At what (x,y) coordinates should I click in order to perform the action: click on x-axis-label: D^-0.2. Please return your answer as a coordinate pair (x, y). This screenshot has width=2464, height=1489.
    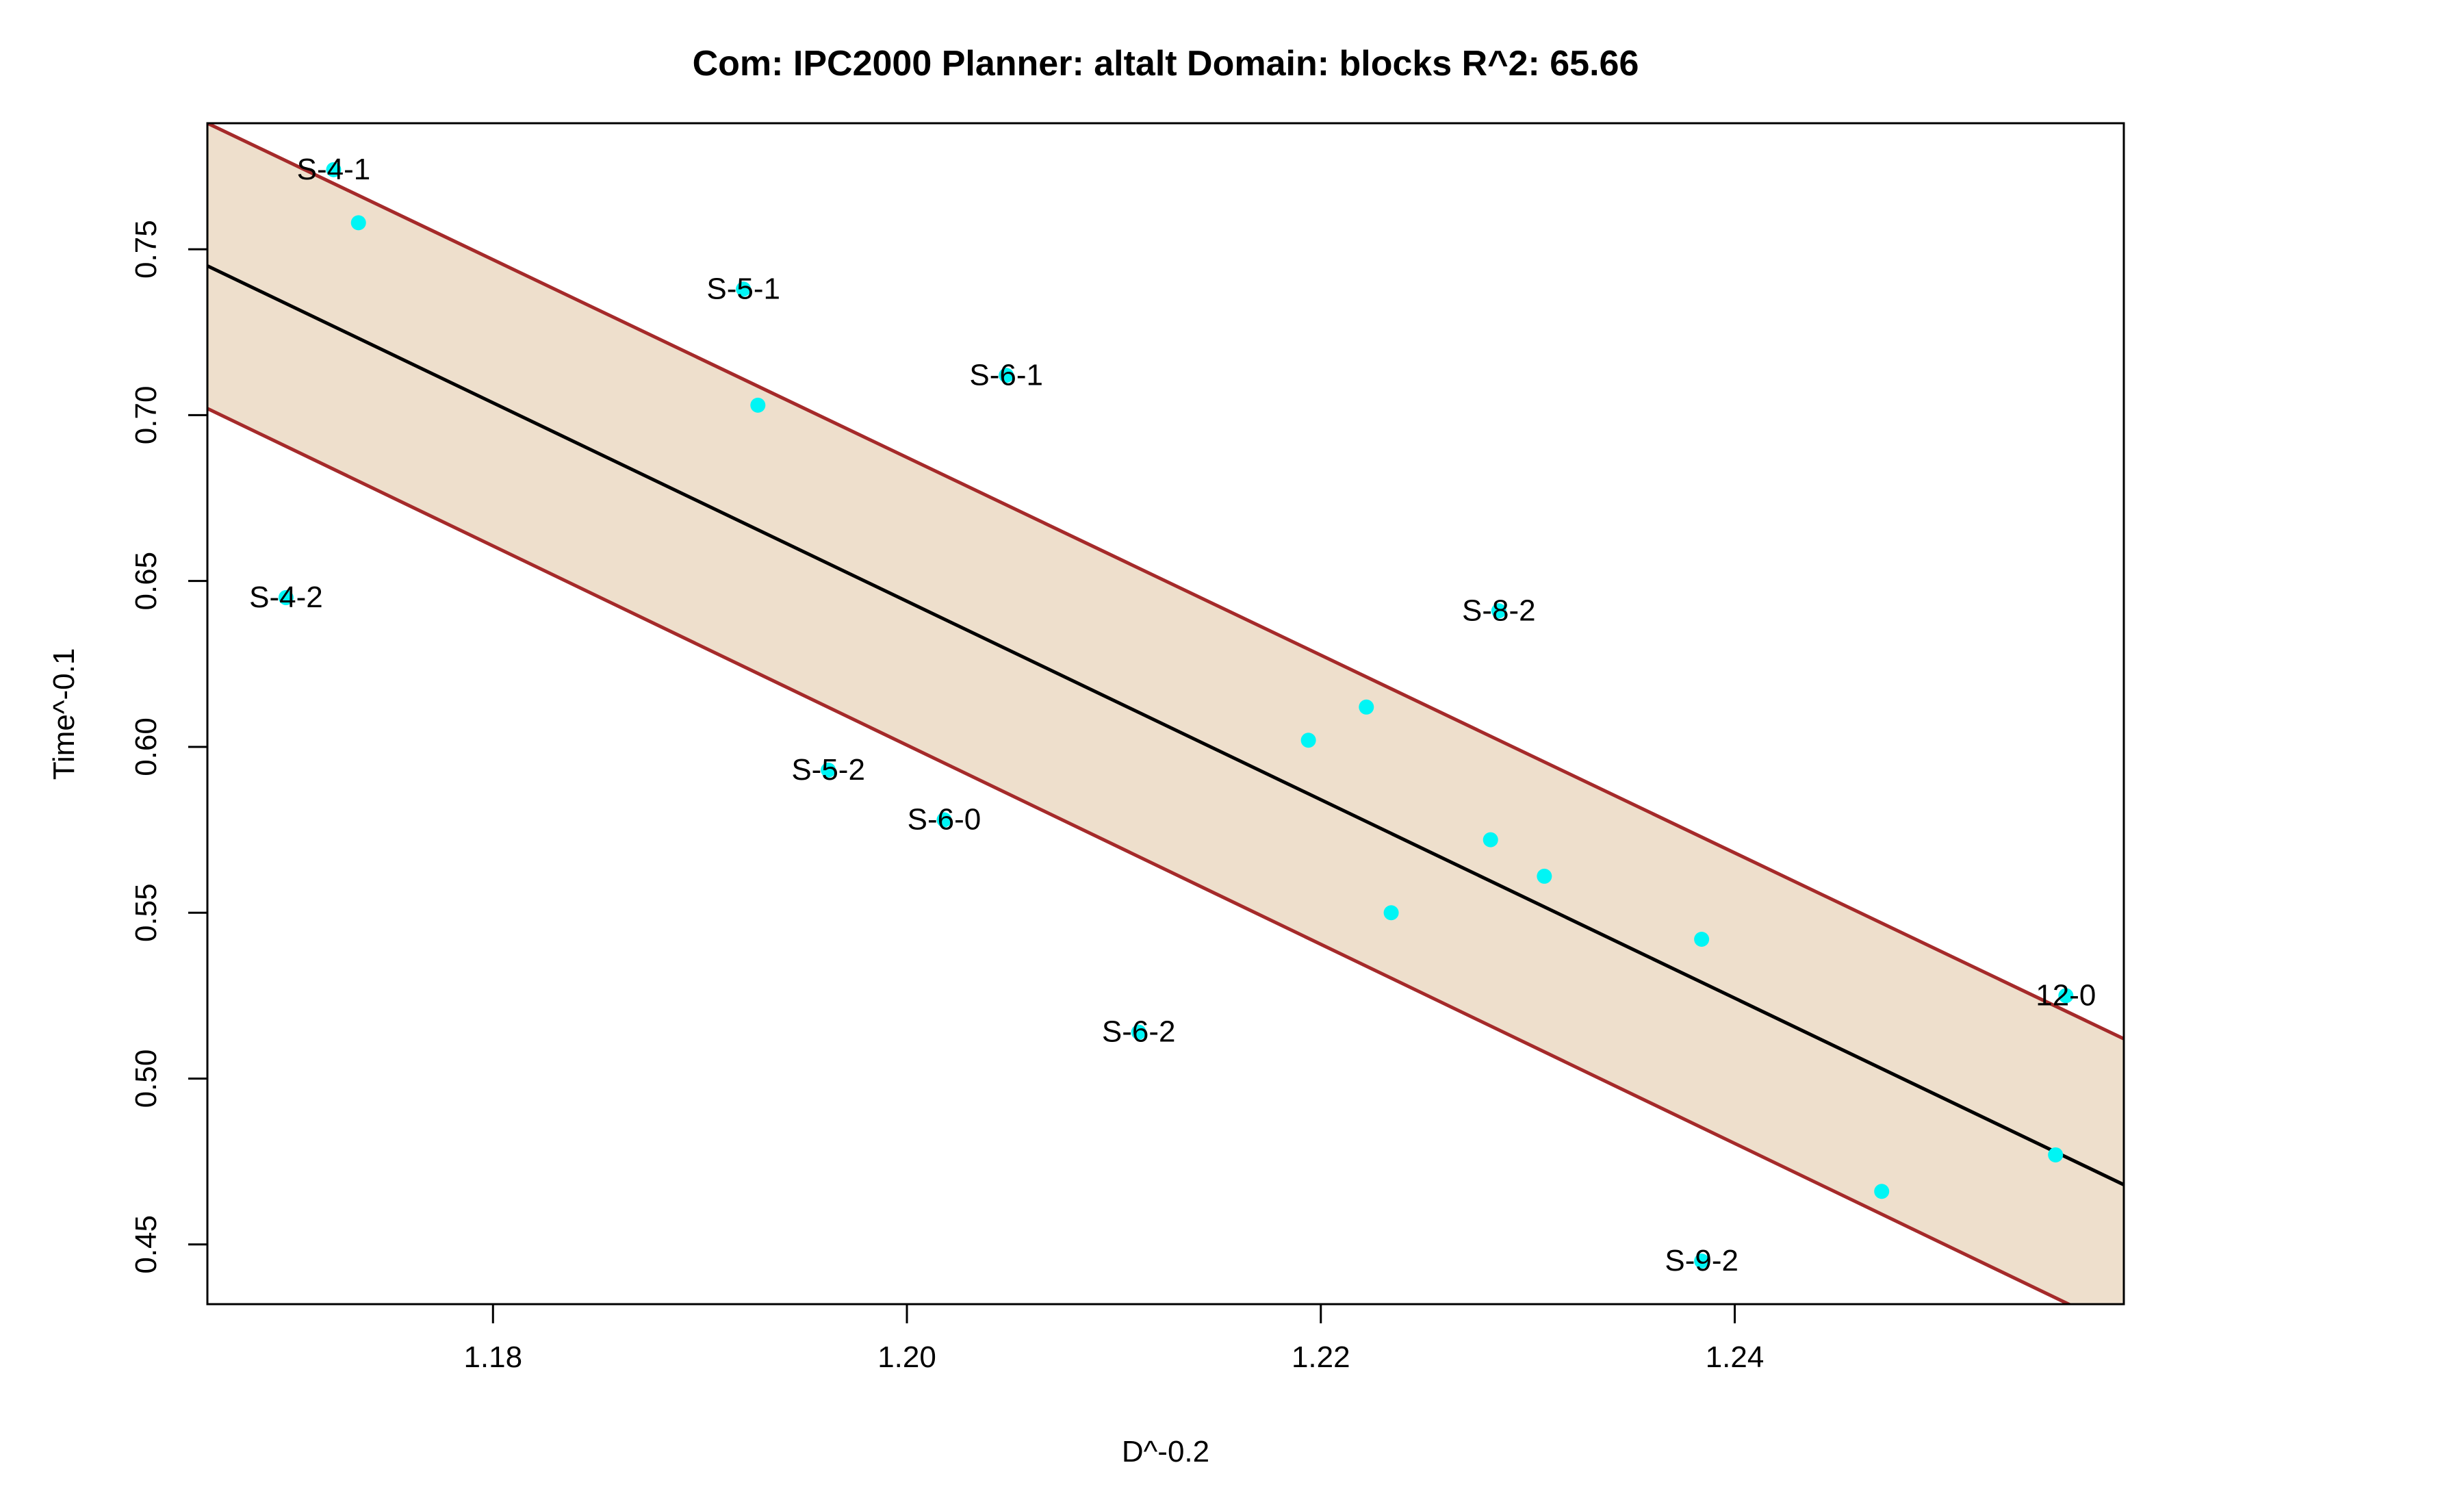
    Looking at the image, I should click on (1165, 1452).